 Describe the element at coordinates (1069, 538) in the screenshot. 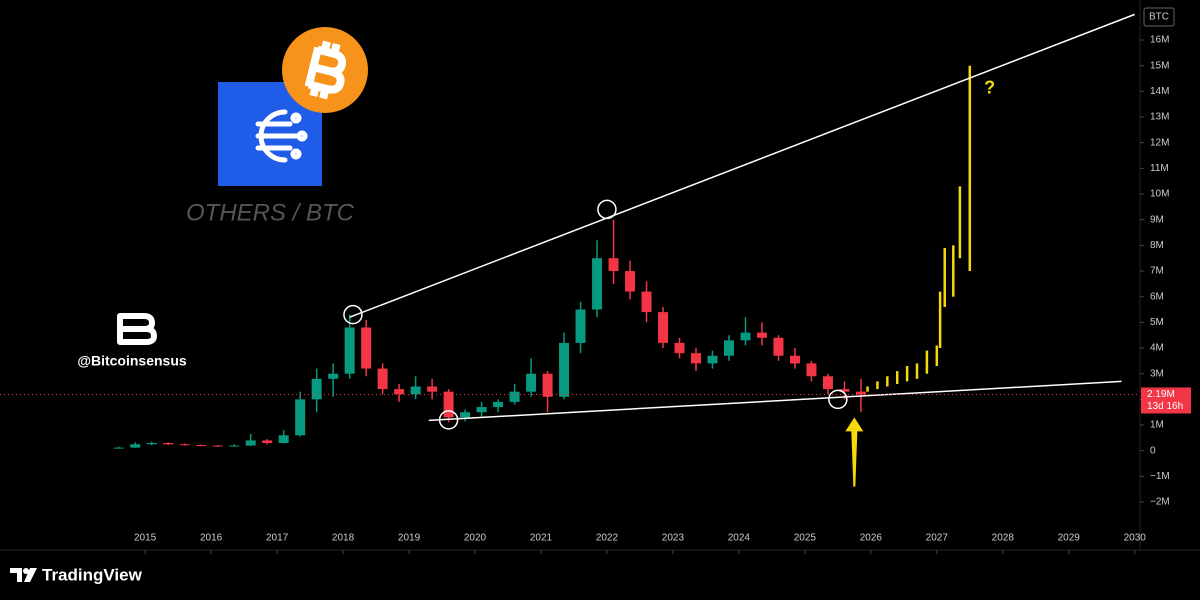

I see `x-tick-label: 2029` at that location.